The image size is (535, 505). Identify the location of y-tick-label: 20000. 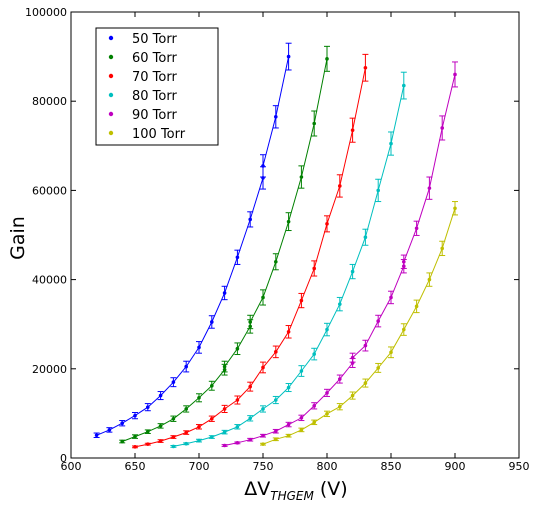
(49, 369).